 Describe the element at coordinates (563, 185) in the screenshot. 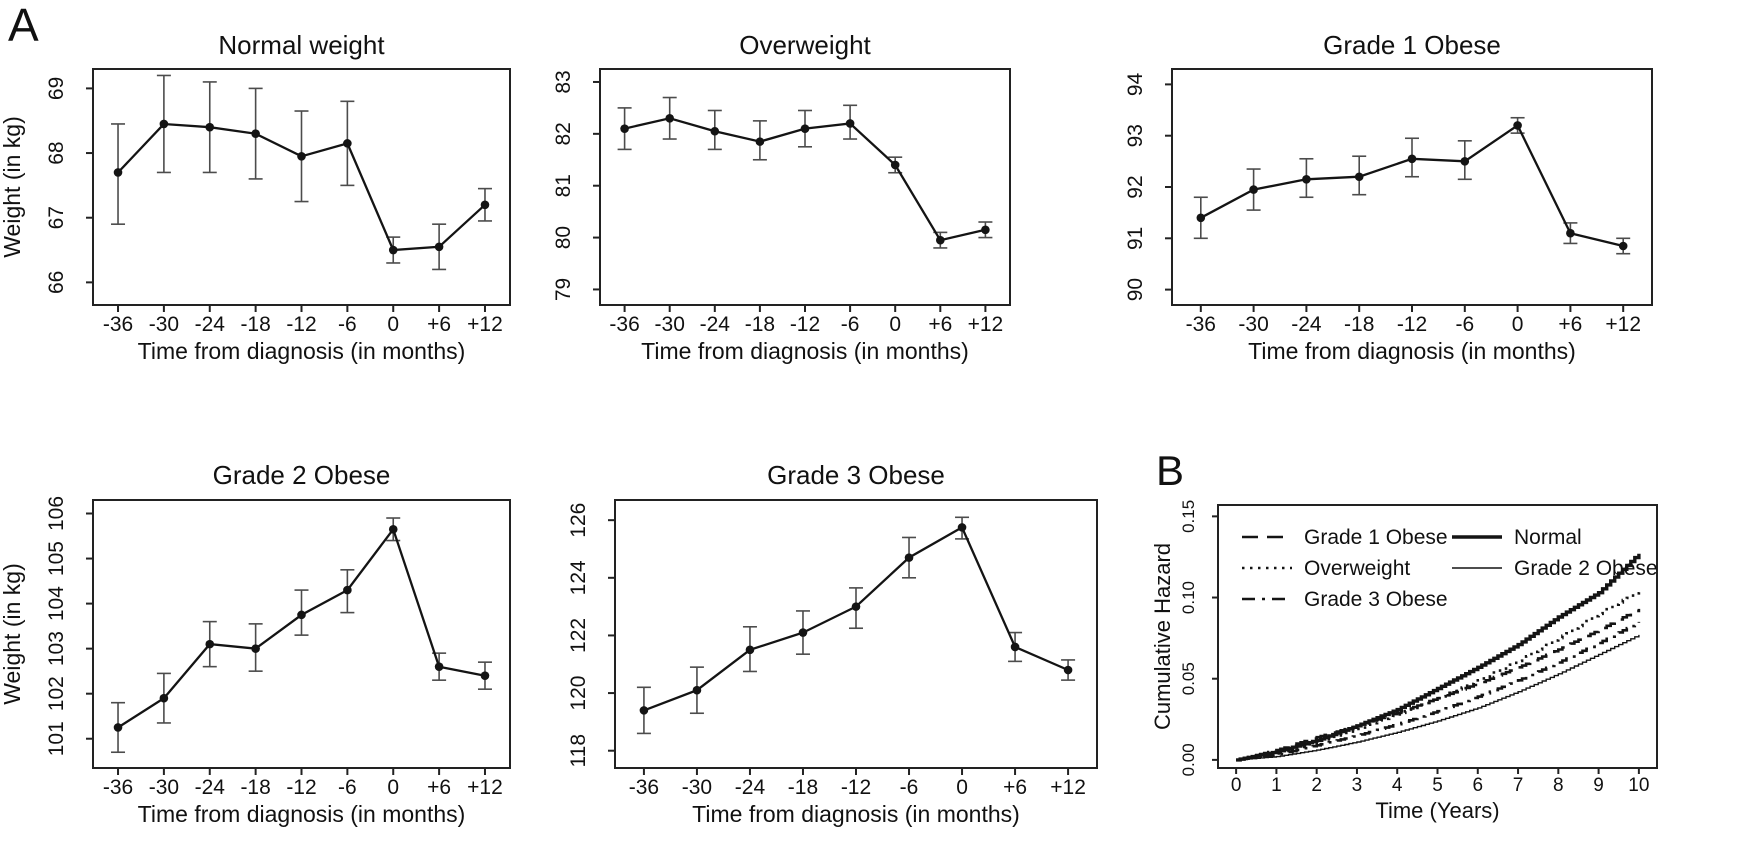

I see `y-tick-label: 81` at that location.